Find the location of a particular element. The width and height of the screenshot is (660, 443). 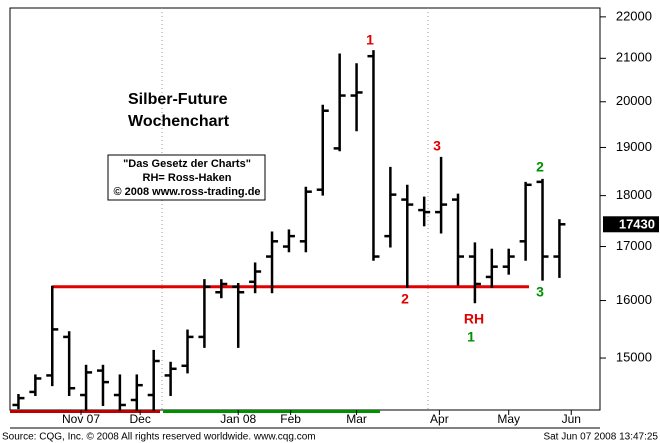

y-tick-label: 19000 is located at coordinates (634, 146).